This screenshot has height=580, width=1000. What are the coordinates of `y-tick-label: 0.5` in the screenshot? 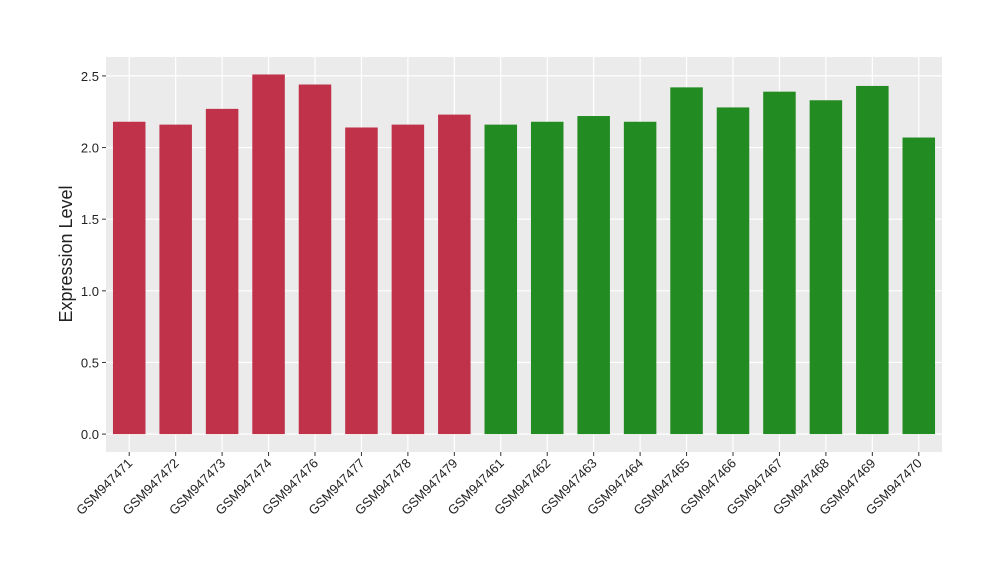 It's located at (90, 362).